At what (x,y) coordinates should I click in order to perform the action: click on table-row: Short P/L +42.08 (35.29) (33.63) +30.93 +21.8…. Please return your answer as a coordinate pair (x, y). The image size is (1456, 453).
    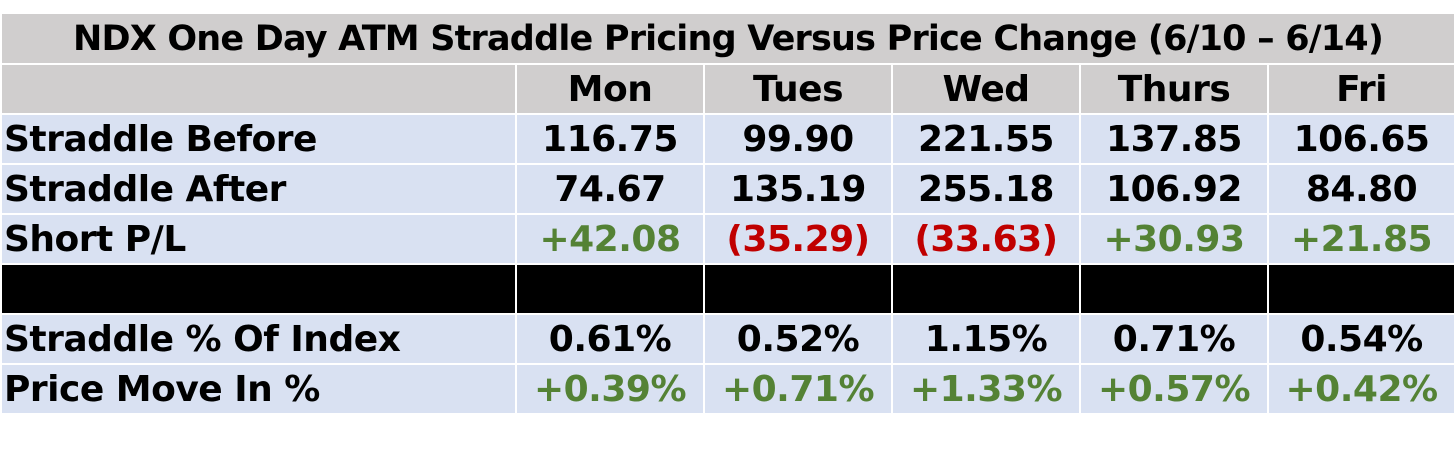
    Looking at the image, I should click on (728, 239).